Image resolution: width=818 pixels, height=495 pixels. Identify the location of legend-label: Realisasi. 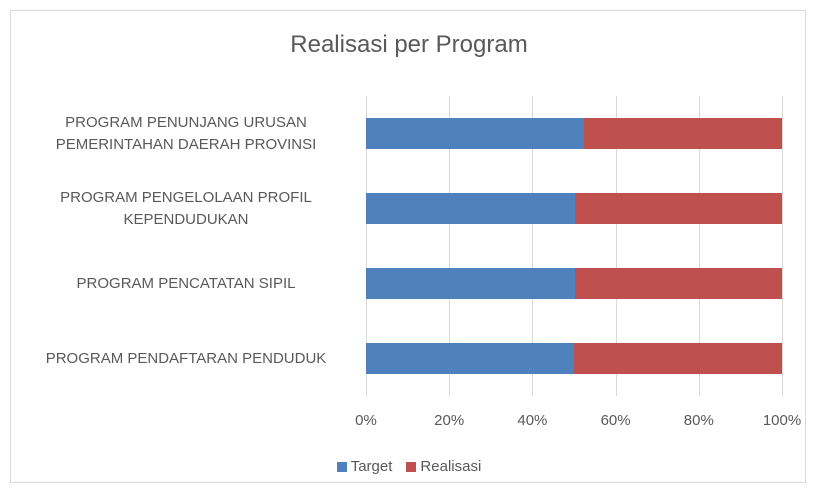
(451, 466).